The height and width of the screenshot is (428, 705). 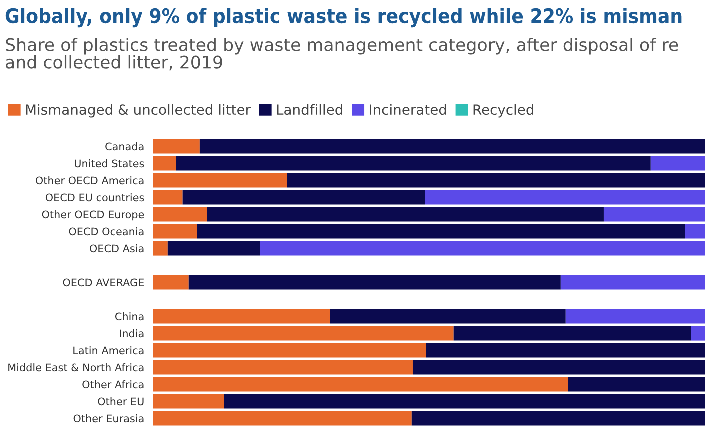 I want to click on y-tick-label: India, so click(x=132, y=334).